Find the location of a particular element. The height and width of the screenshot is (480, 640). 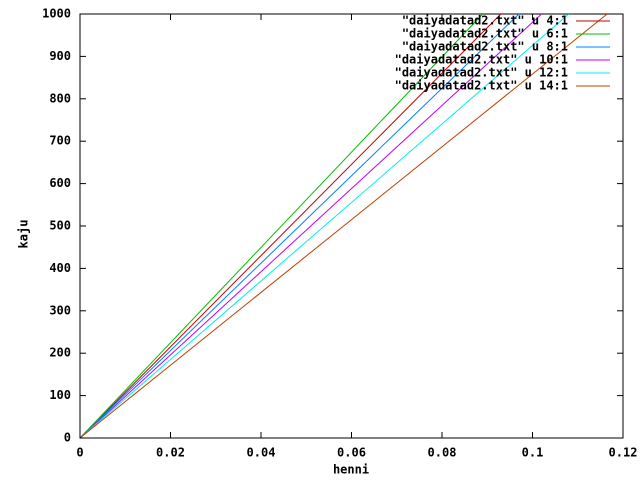

x-tick-label: 0.08 is located at coordinates (442, 453).